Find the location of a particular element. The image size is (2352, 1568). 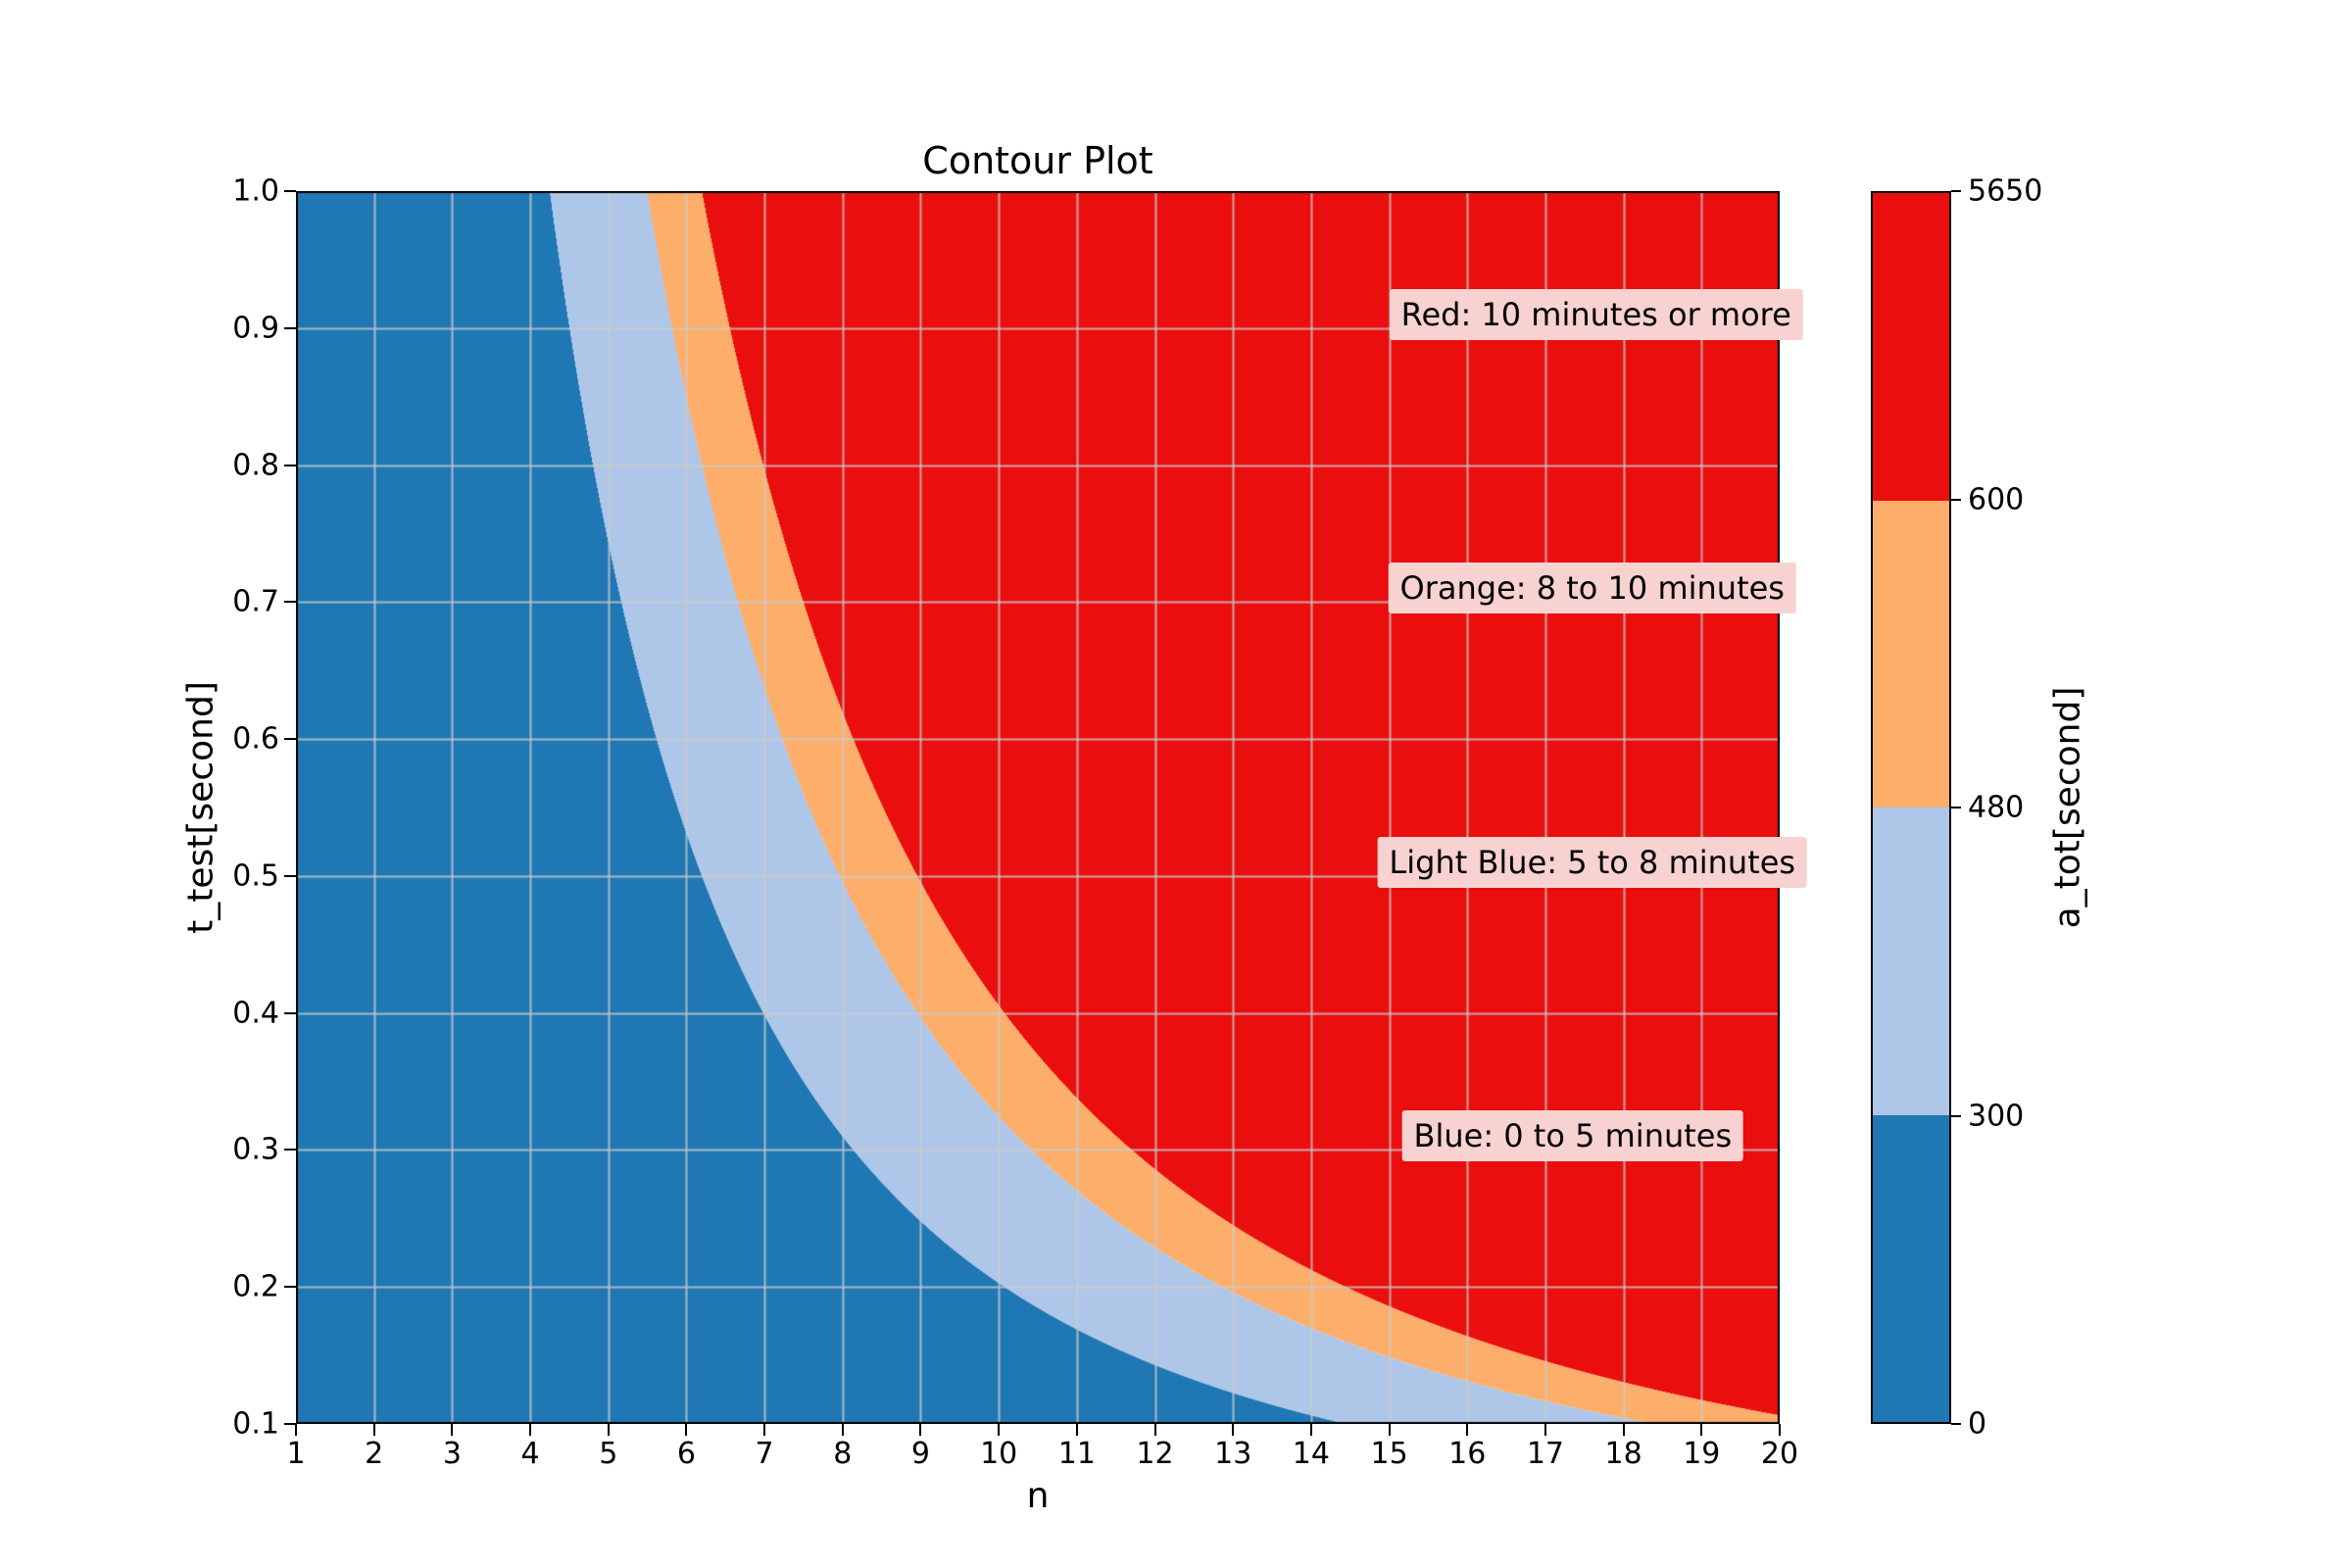

x-tick-label: 11 is located at coordinates (1076, 1454).